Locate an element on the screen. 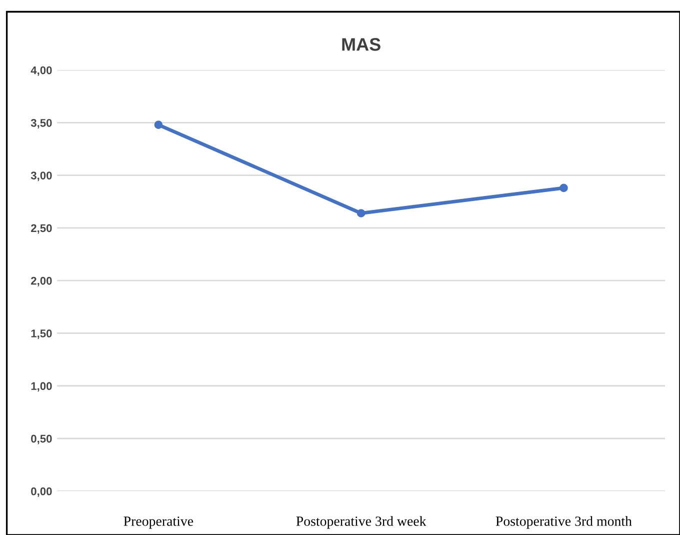  x-tick-label: Preoperative is located at coordinates (159, 522).